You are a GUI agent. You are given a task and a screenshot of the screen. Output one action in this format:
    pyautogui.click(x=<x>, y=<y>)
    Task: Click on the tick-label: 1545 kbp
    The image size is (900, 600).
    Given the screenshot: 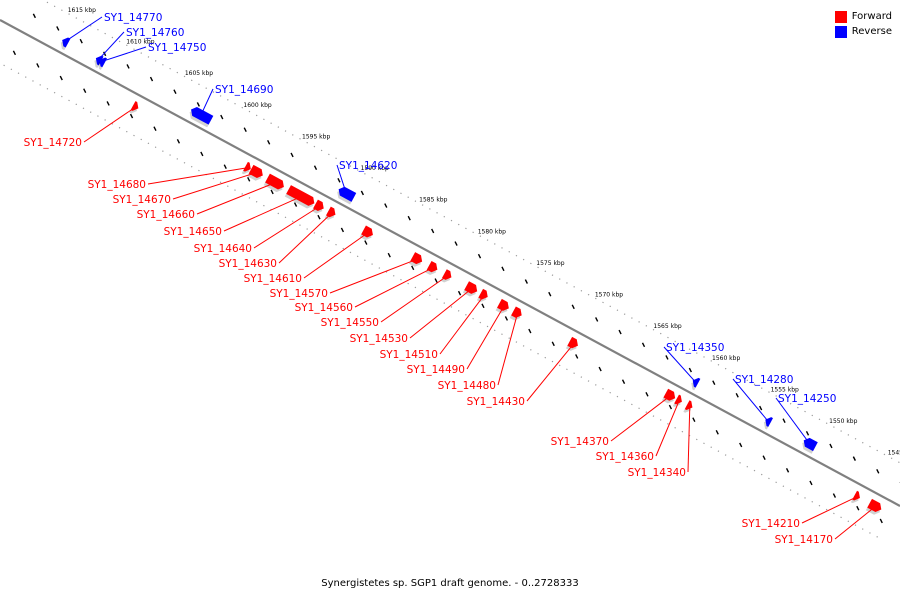 What is the action you would take?
    pyautogui.click(x=894, y=453)
    